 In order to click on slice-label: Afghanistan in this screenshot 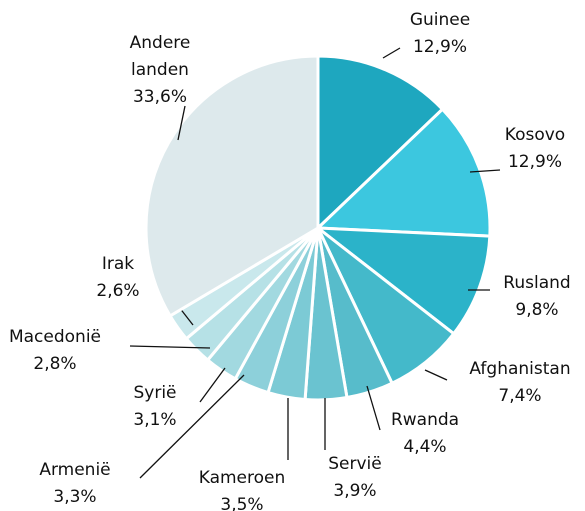, I will do `click(519, 369)`.